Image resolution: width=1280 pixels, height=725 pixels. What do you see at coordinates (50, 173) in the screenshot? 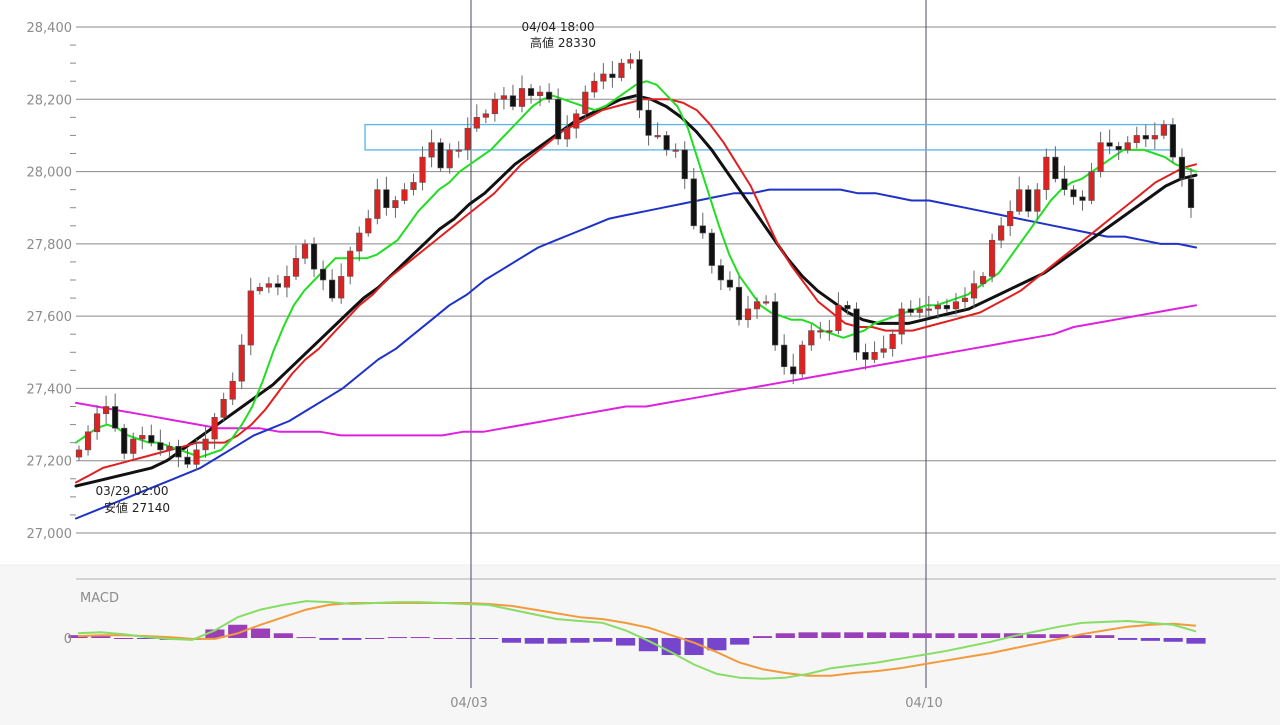
I see `price-tick-label: 28,000` at bounding box center [50, 173].